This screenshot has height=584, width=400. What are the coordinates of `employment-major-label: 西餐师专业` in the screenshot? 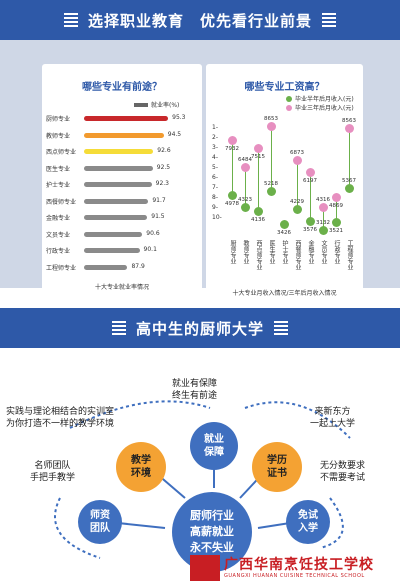 It's located at (61, 202).